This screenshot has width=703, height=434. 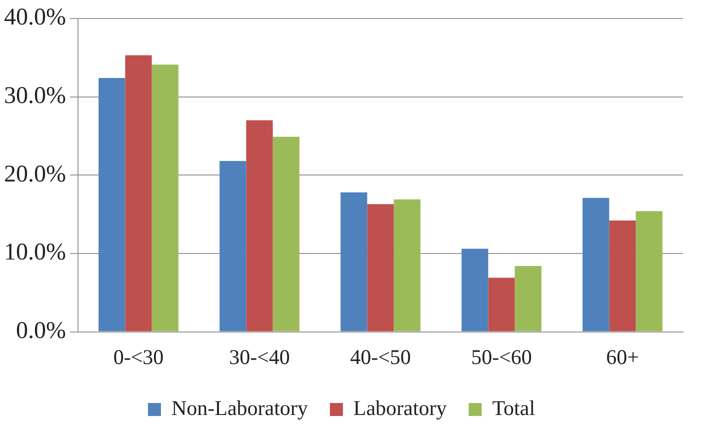 What do you see at coordinates (239, 408) in the screenshot?
I see `legend-label: Non-Laboratory` at bounding box center [239, 408].